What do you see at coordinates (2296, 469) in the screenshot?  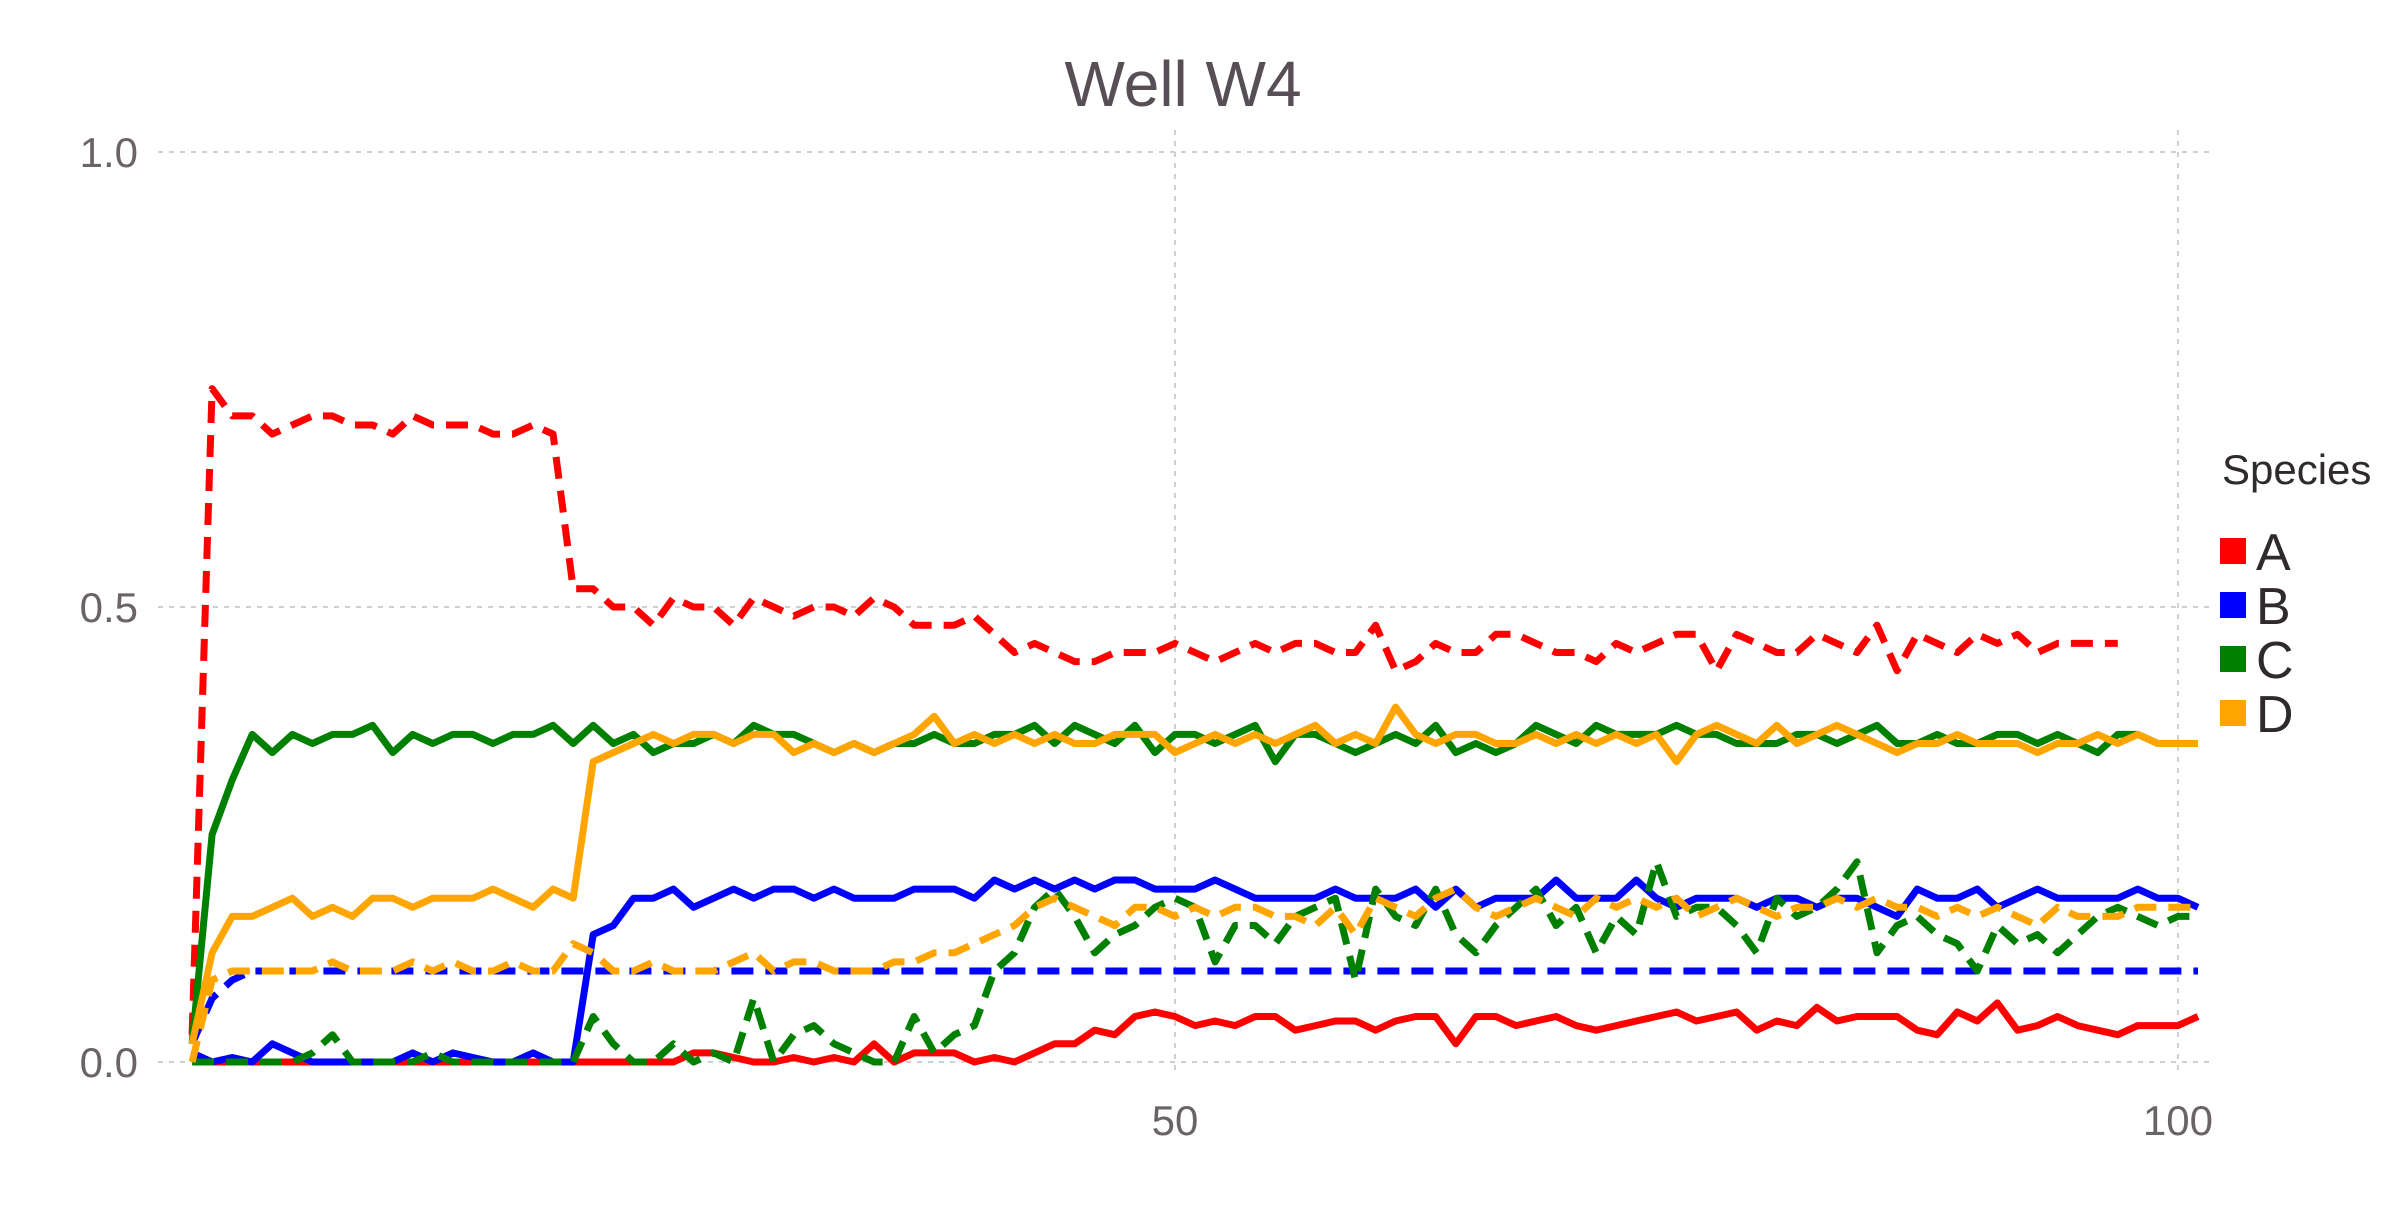 I see `legend-title: Species` at bounding box center [2296, 469].